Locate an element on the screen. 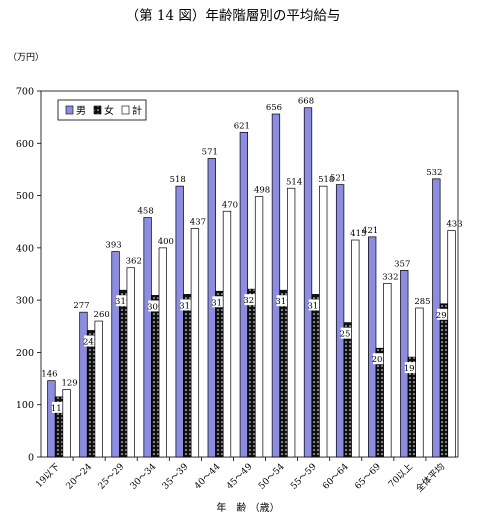  data-label-total: 400 is located at coordinates (166, 242).